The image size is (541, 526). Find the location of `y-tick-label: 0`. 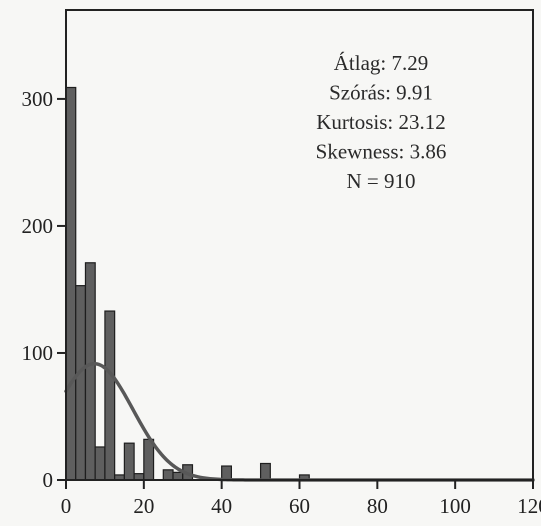

y-tick-label: 0 is located at coordinates (48, 480).